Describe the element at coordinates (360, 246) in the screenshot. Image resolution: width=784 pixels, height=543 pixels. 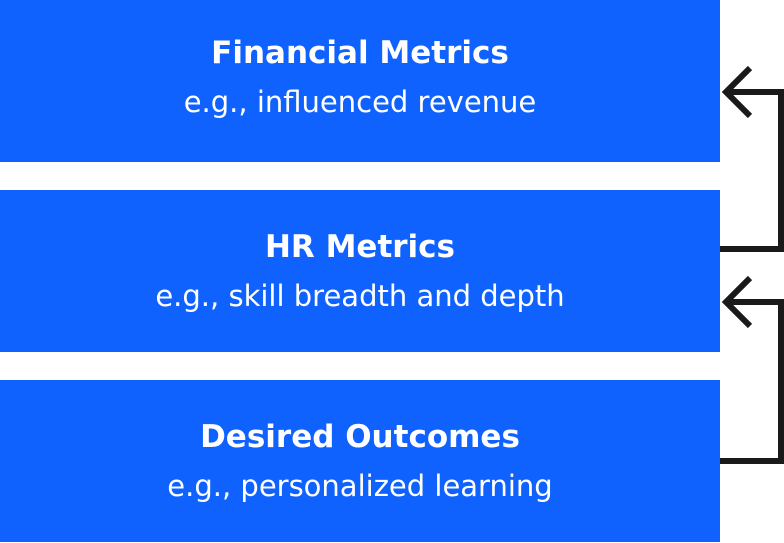
I see `box-title: HR Metrics` at that location.